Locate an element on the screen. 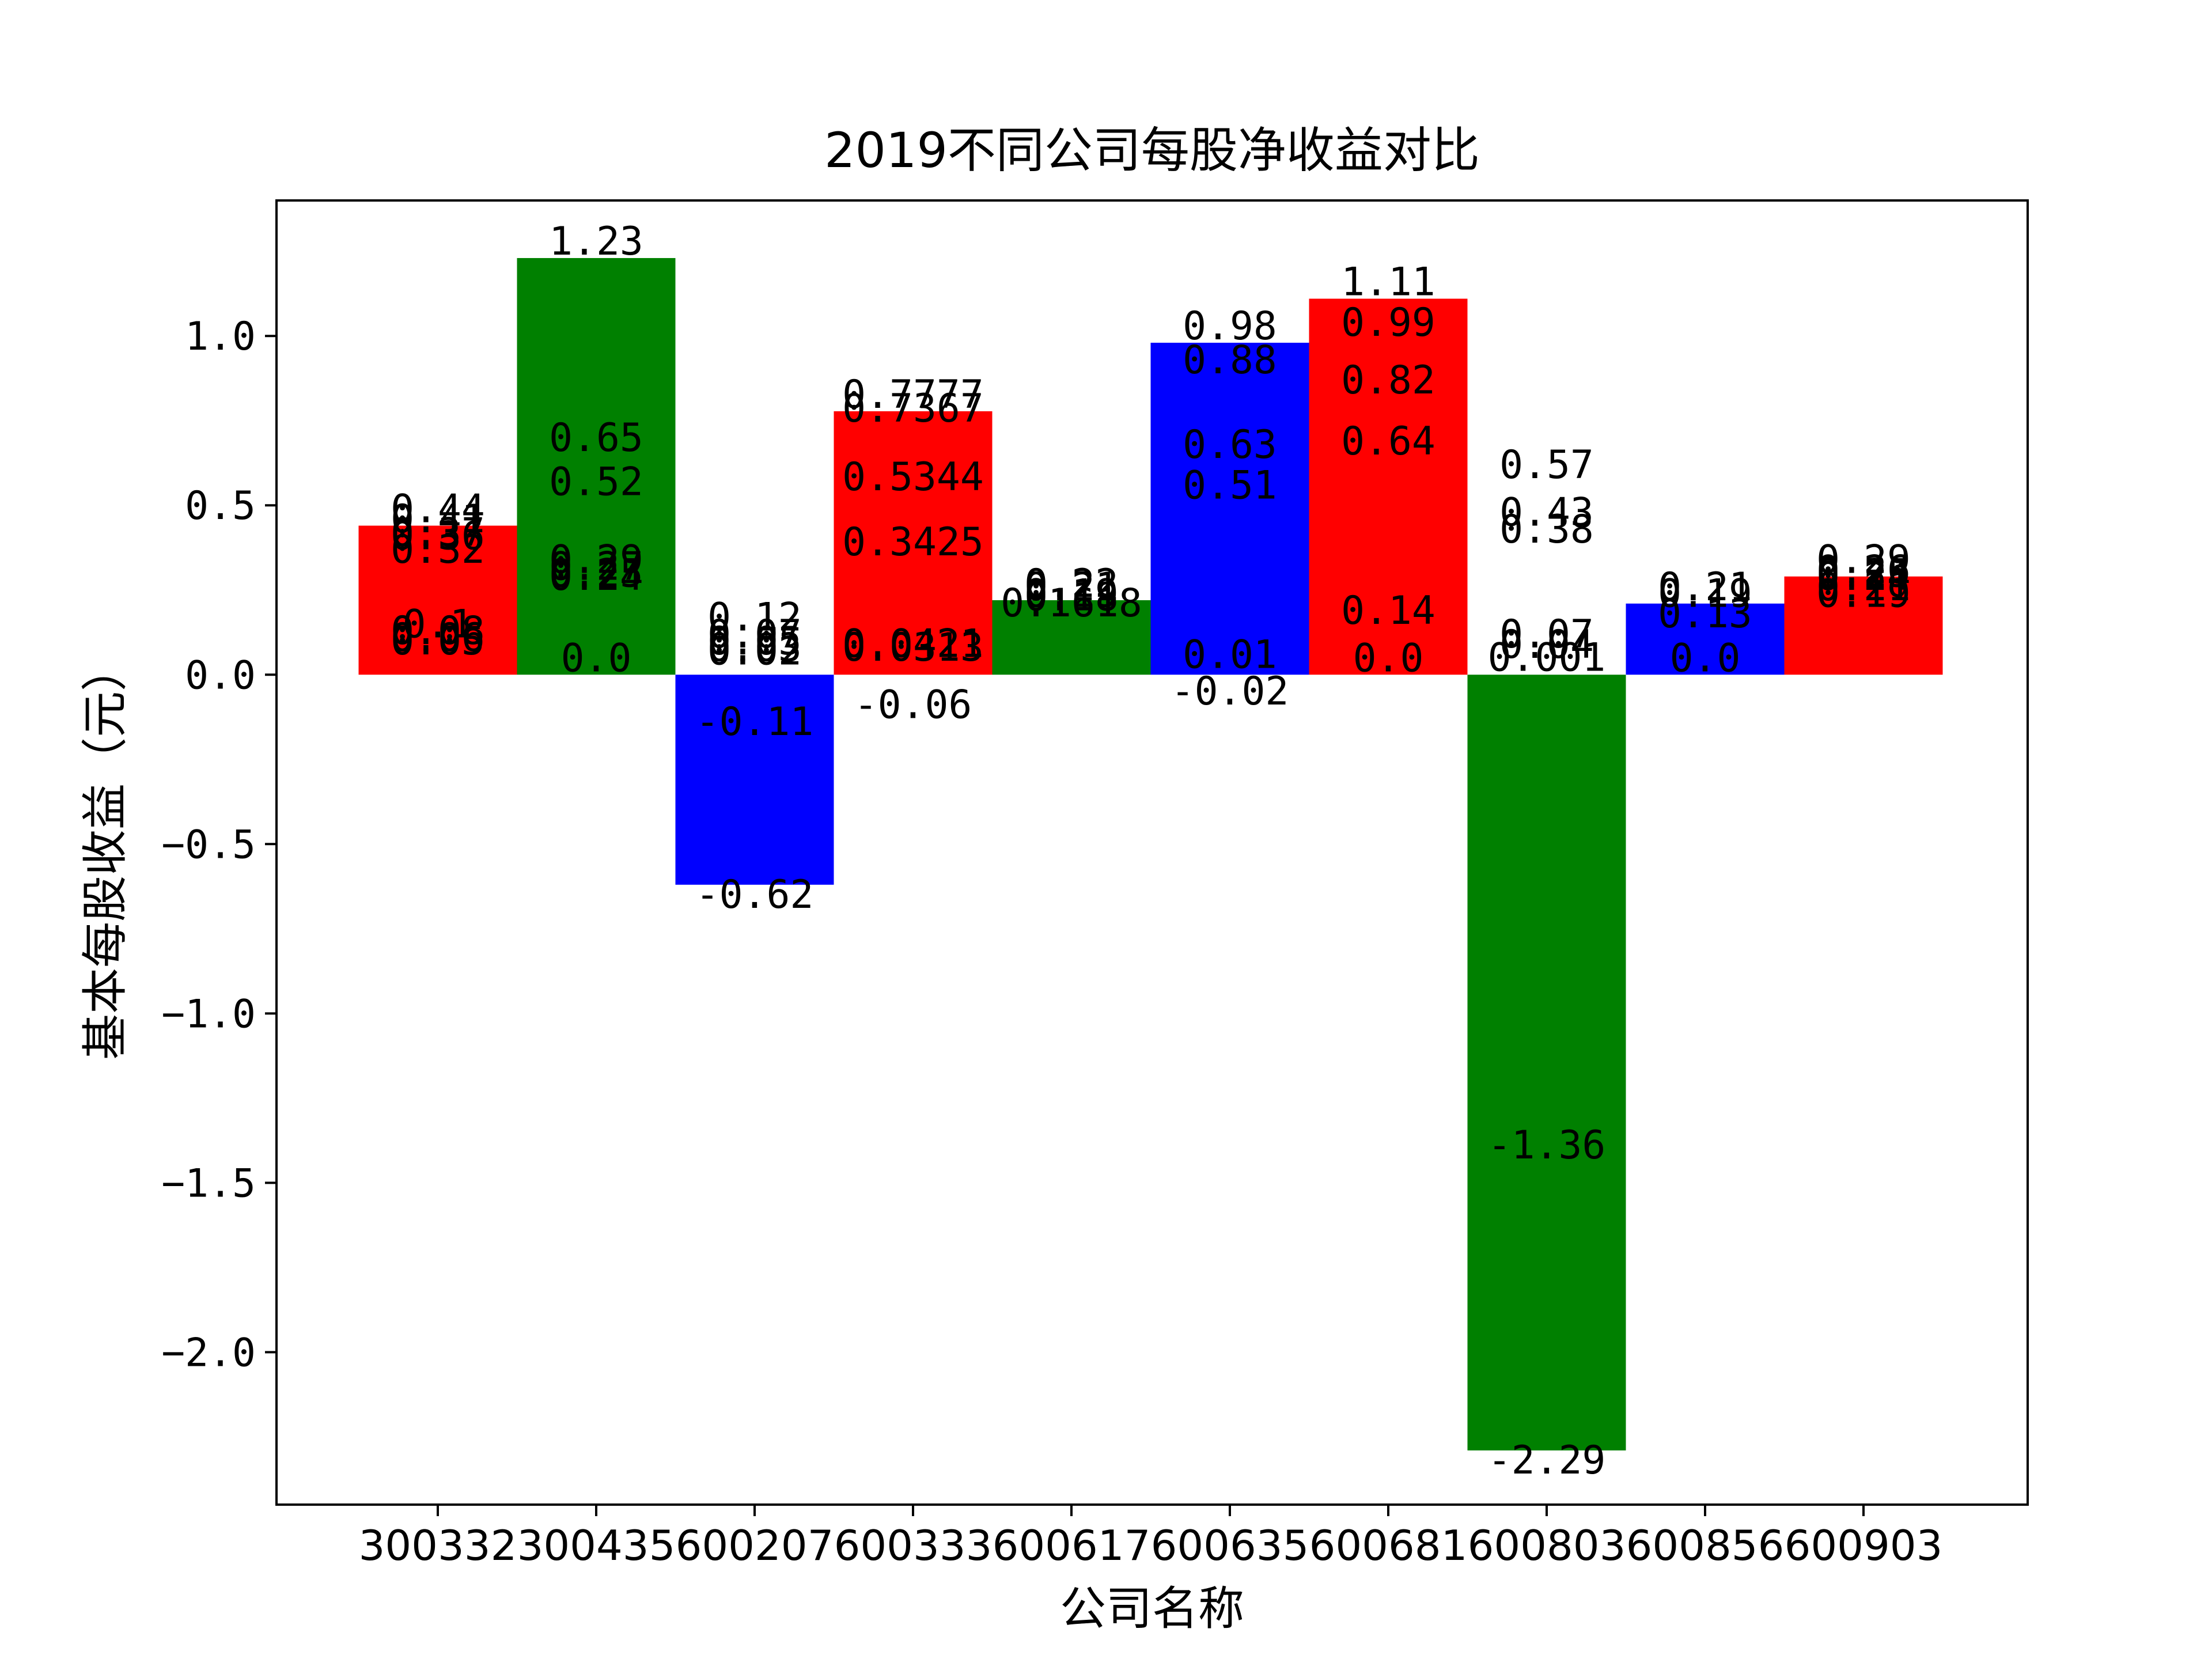 This screenshot has width=2212, height=1659. value-label: 0.3425 is located at coordinates (913, 542).